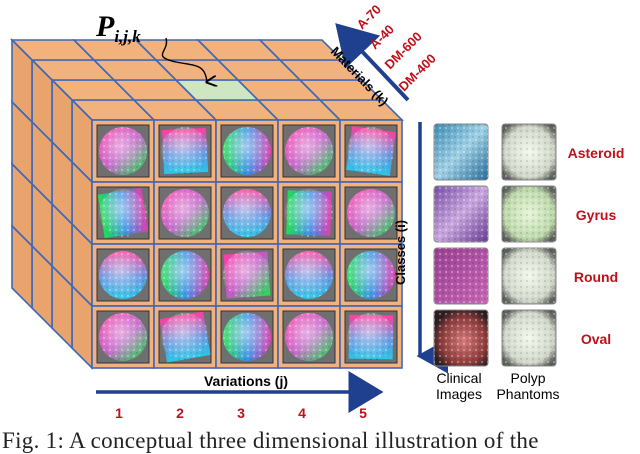 The image size is (640, 454). What do you see at coordinates (495, 245) in the screenshot?
I see `sample-grid` at bounding box center [495, 245].